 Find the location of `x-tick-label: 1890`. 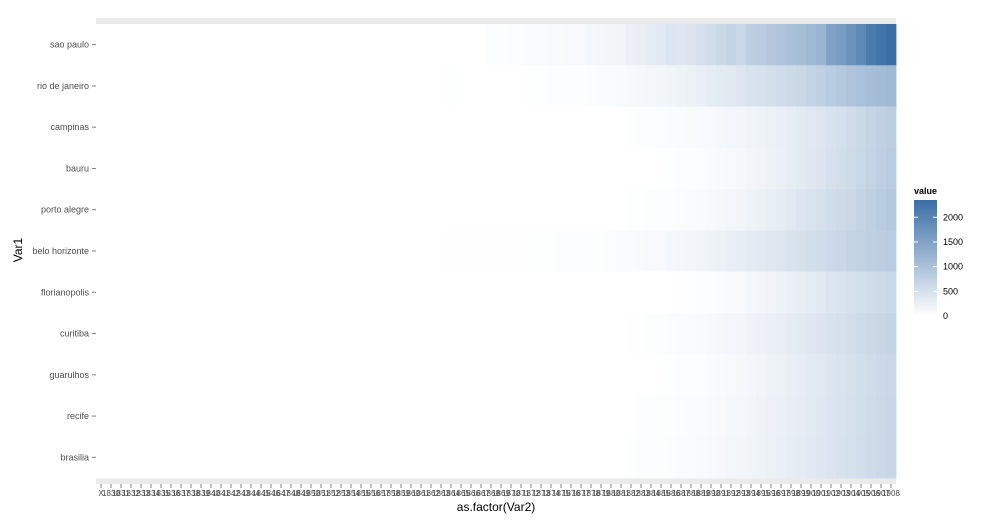

x-tick-label: 1890 is located at coordinates (711, 493).